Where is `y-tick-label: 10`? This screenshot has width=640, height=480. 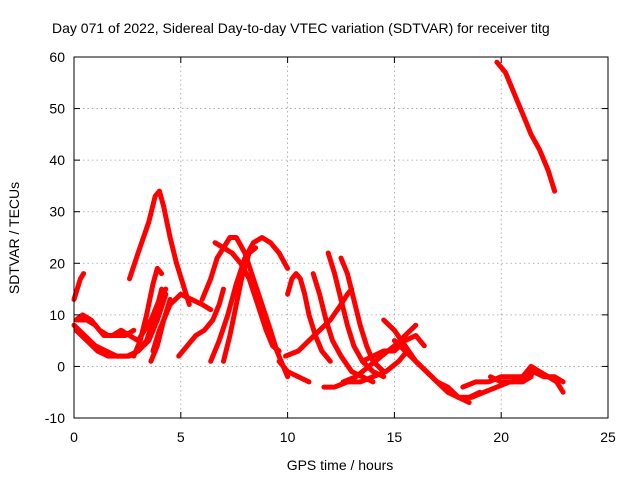 y-tick-label: 10 is located at coordinates (57, 315).